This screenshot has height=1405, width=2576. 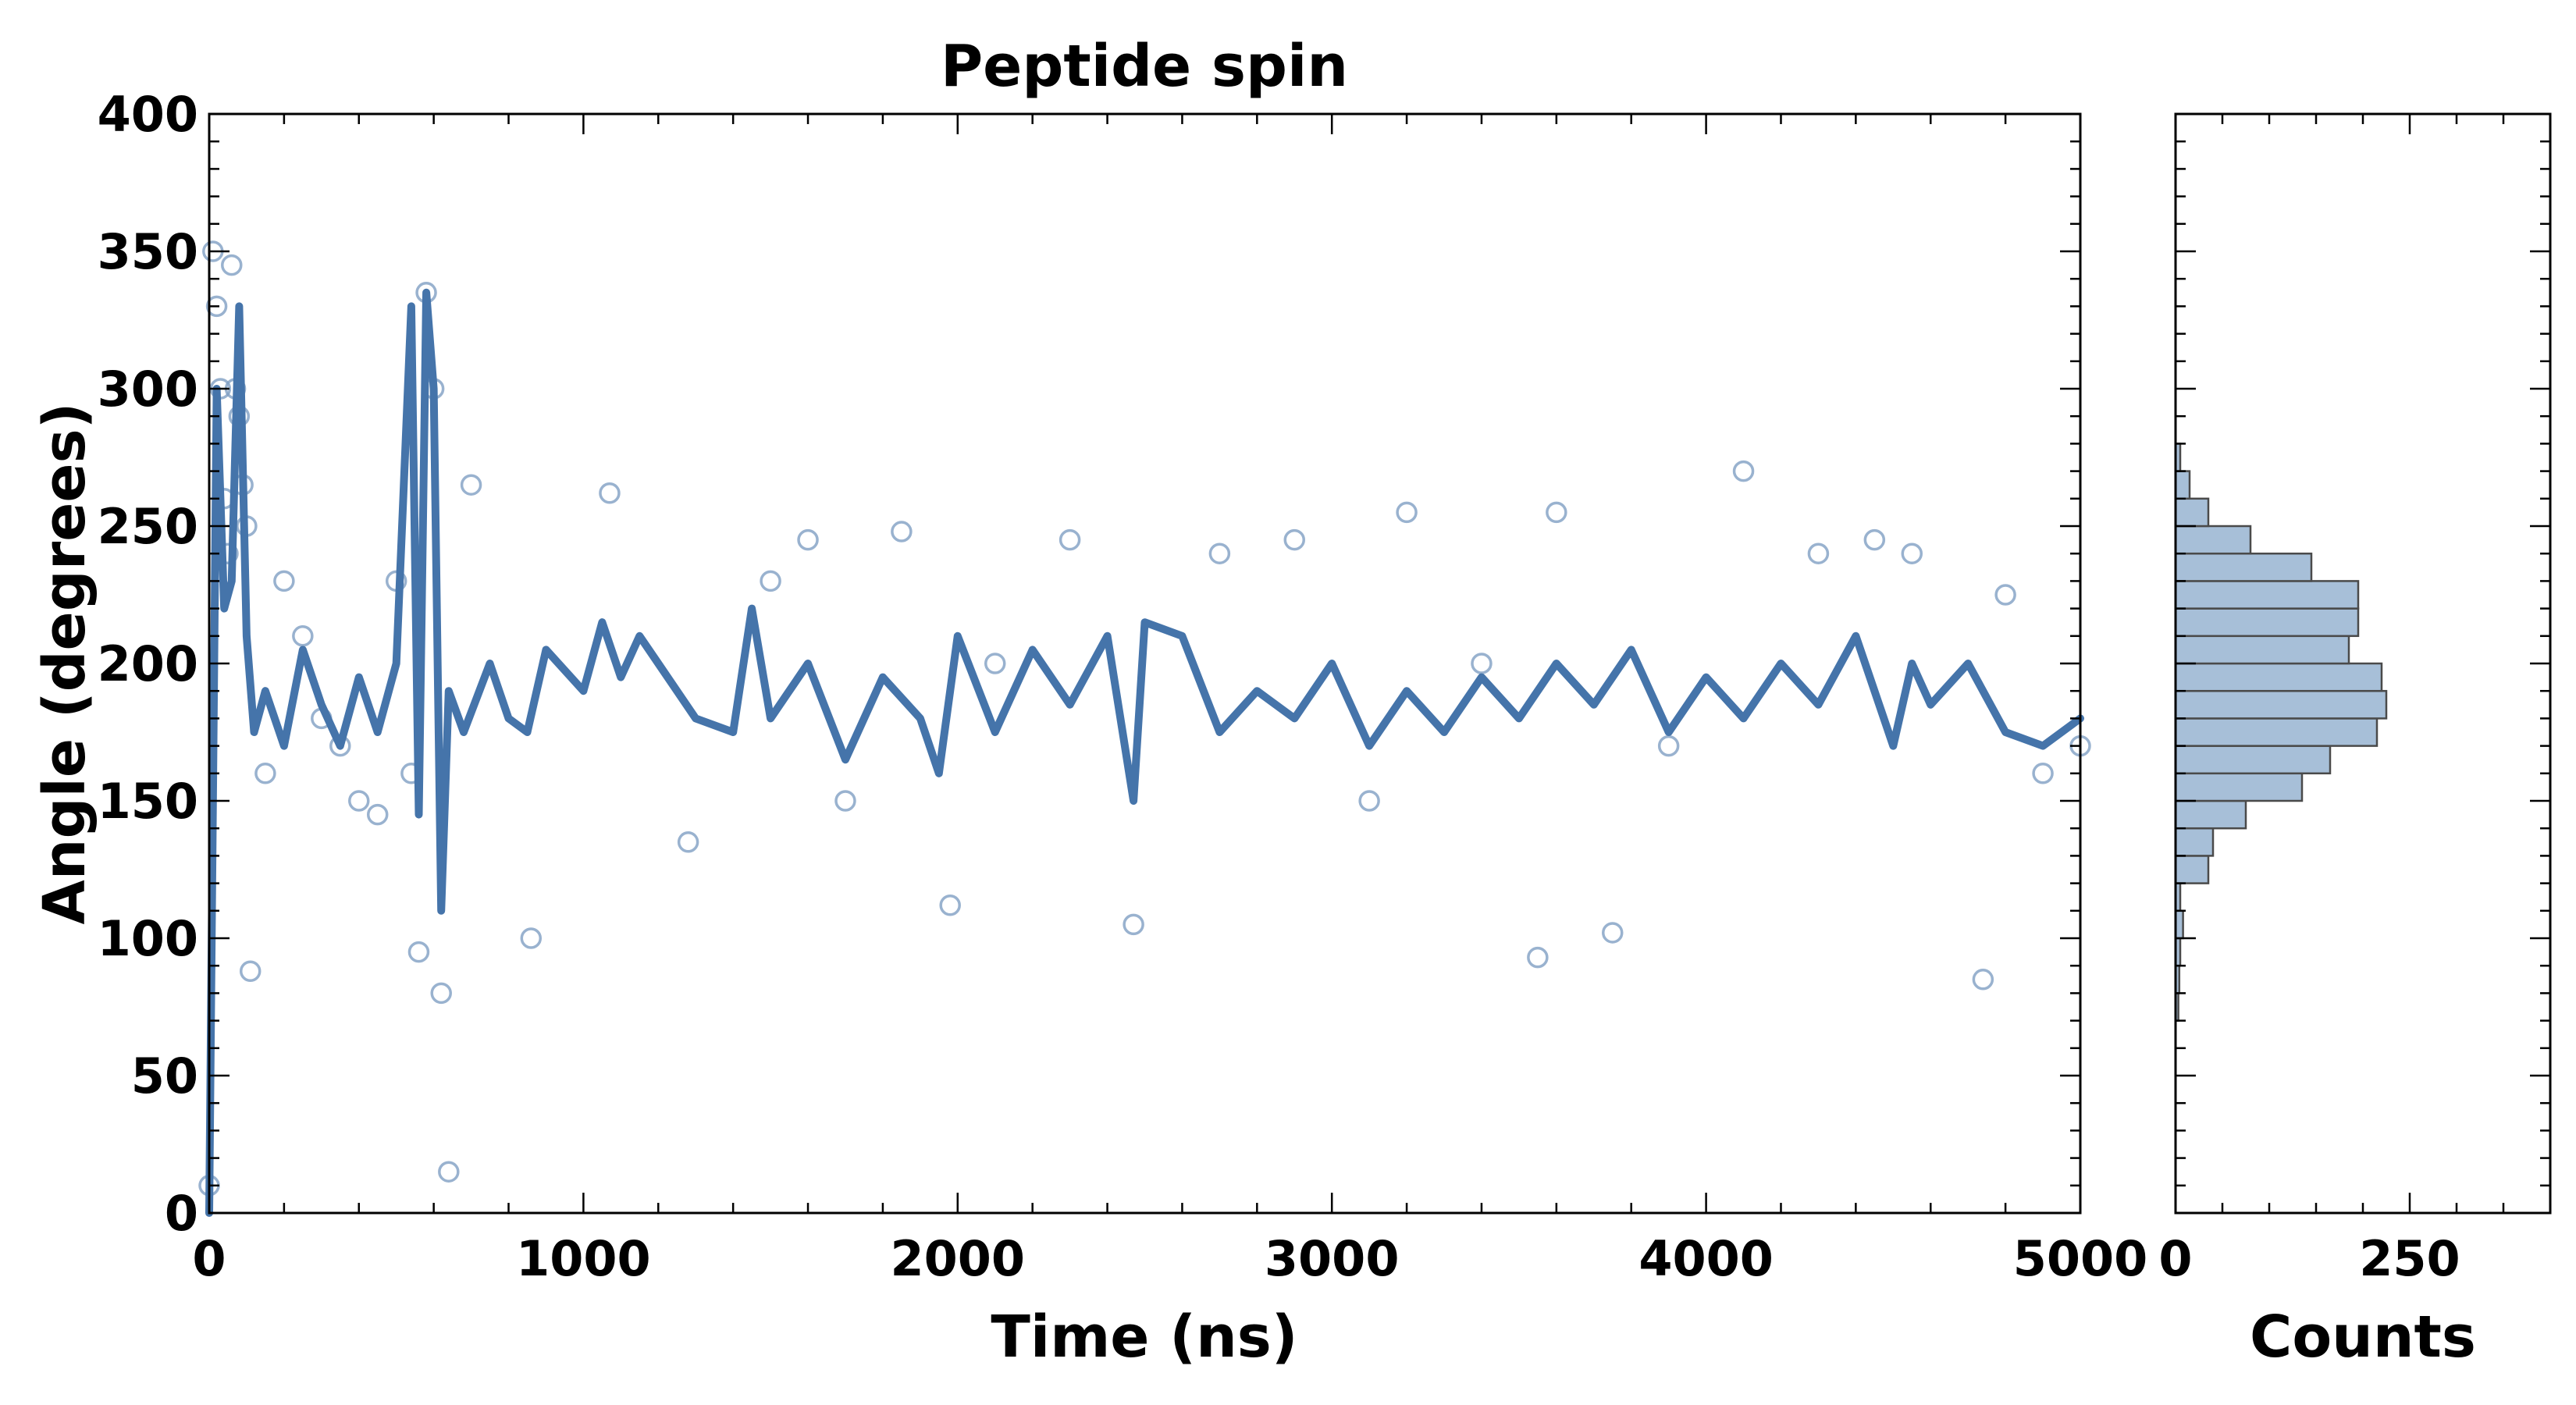 I want to click on x-tick-label: 2000, so click(x=959, y=1258).